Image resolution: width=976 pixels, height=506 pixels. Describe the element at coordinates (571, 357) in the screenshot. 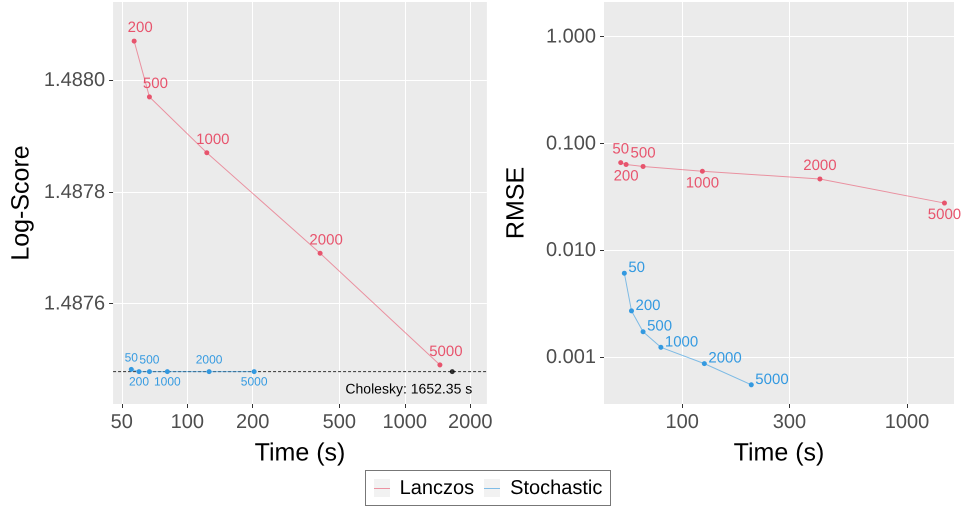

I see `y-tick-label: 0.001` at that location.